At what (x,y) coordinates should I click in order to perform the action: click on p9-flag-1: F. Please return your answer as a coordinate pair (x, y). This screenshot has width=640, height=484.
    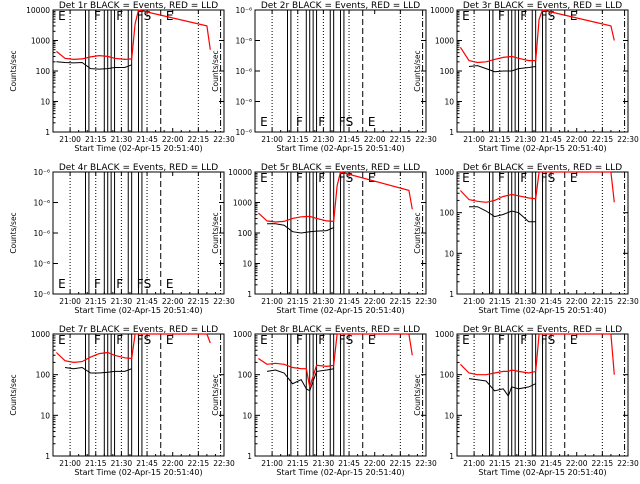
    Looking at the image, I should click on (501, 340).